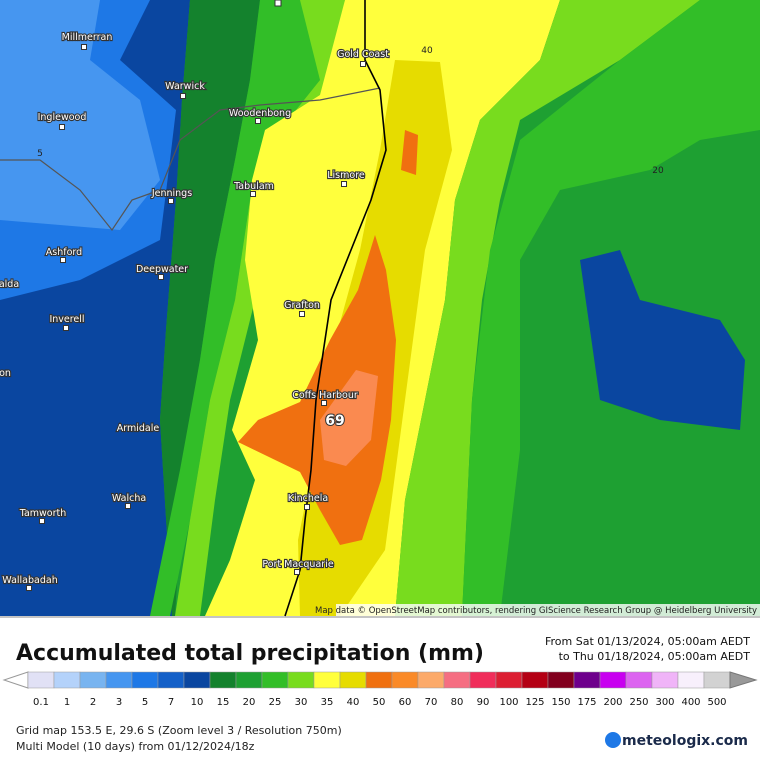  I want to click on place-label: Gold Coast, so click(363, 54).